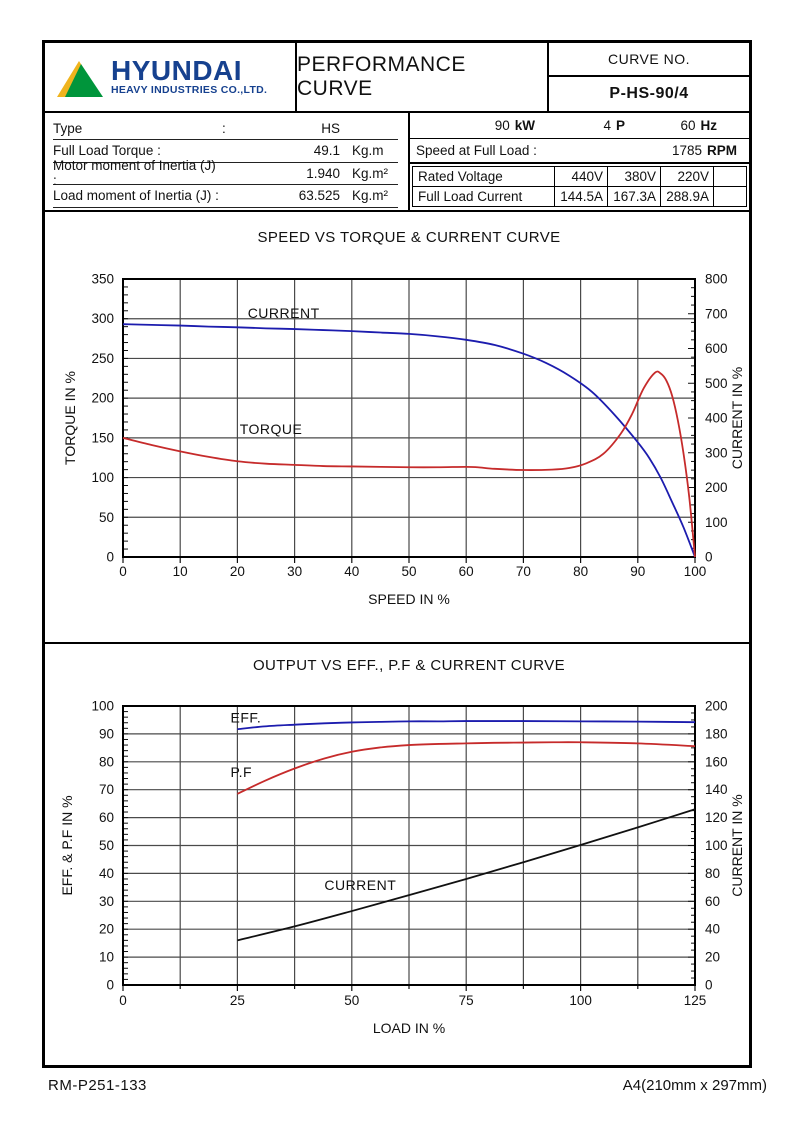  I want to click on svg-text: 25, so click(237, 1000).